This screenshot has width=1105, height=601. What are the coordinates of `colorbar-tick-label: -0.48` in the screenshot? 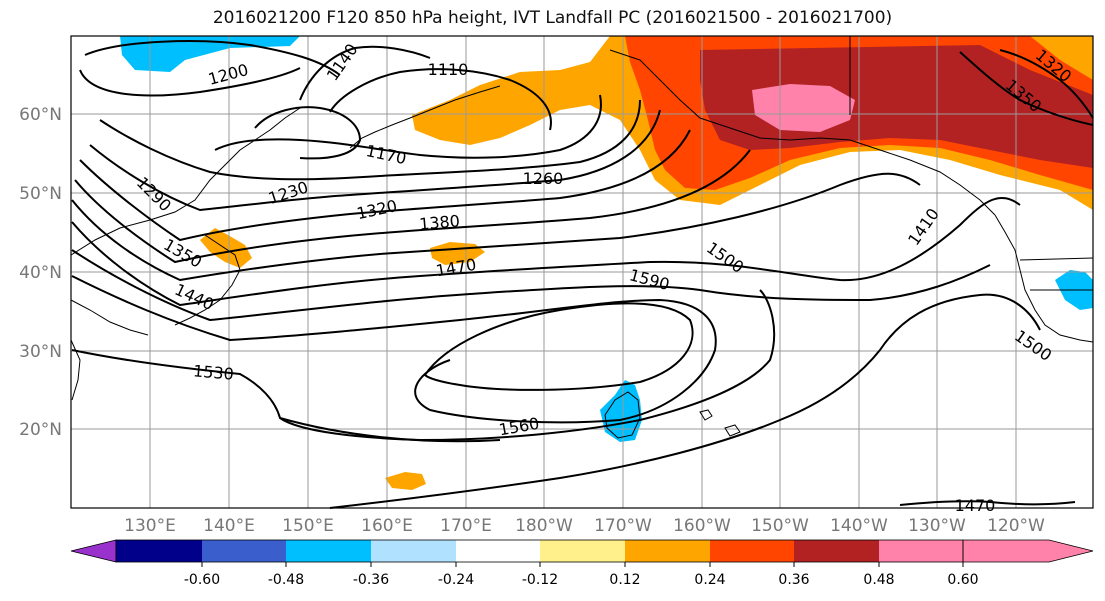 It's located at (286, 580).